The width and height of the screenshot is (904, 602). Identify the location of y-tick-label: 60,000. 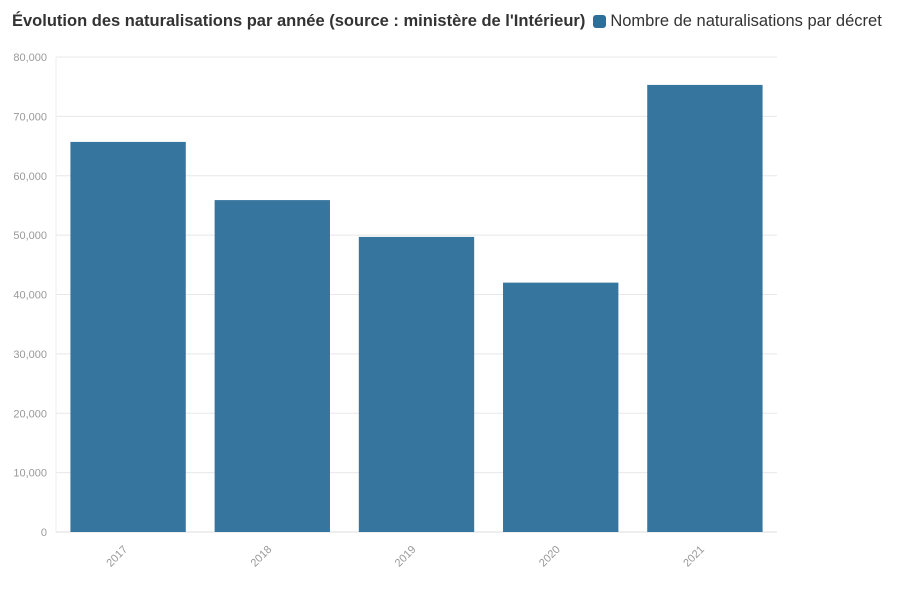
(30, 177).